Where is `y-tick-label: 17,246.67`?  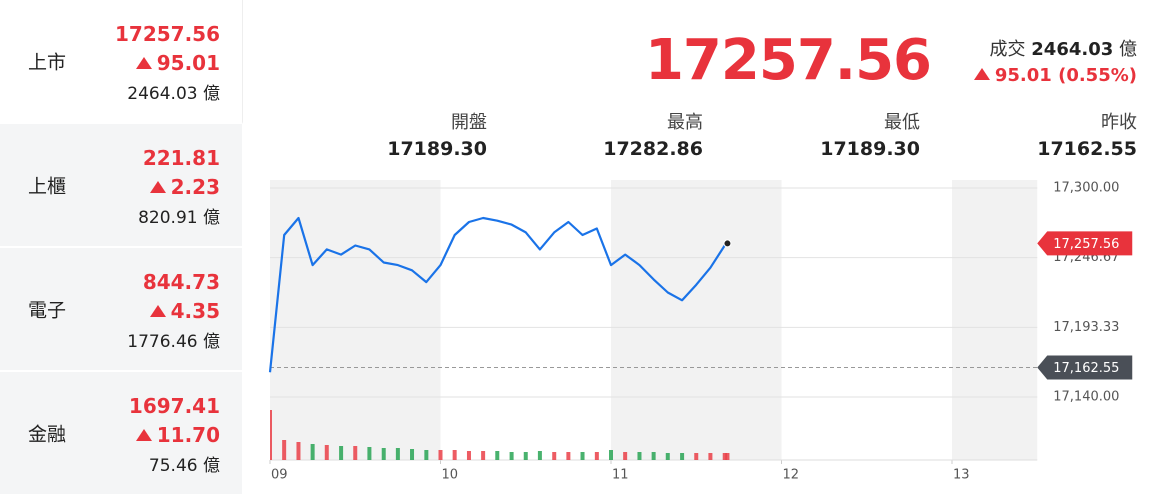 y-tick-label: 17,246.67 is located at coordinates (1086, 257).